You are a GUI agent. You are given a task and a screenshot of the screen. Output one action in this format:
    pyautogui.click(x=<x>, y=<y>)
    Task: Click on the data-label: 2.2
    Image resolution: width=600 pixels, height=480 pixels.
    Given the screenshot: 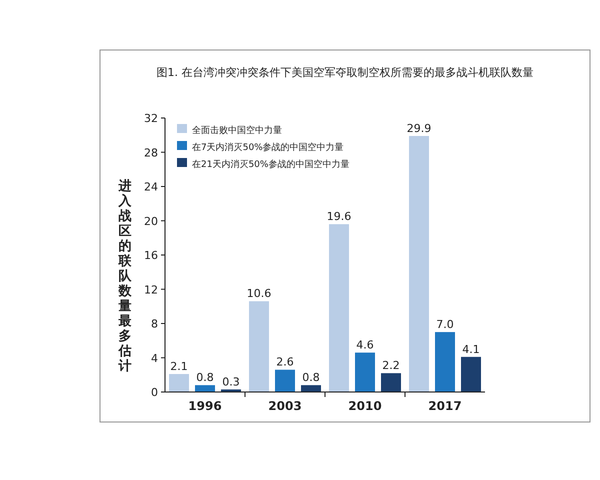 What is the action you would take?
    pyautogui.click(x=391, y=365)
    